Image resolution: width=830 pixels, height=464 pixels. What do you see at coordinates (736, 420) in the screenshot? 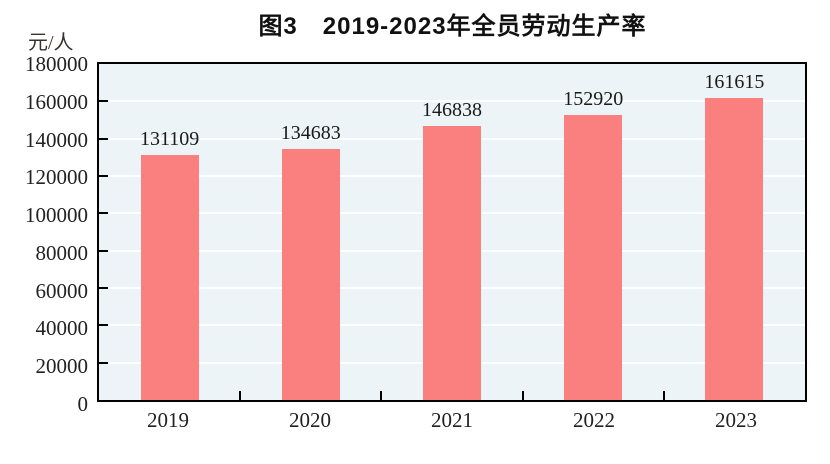
I see `x-tick-label: 2023` at bounding box center [736, 420].